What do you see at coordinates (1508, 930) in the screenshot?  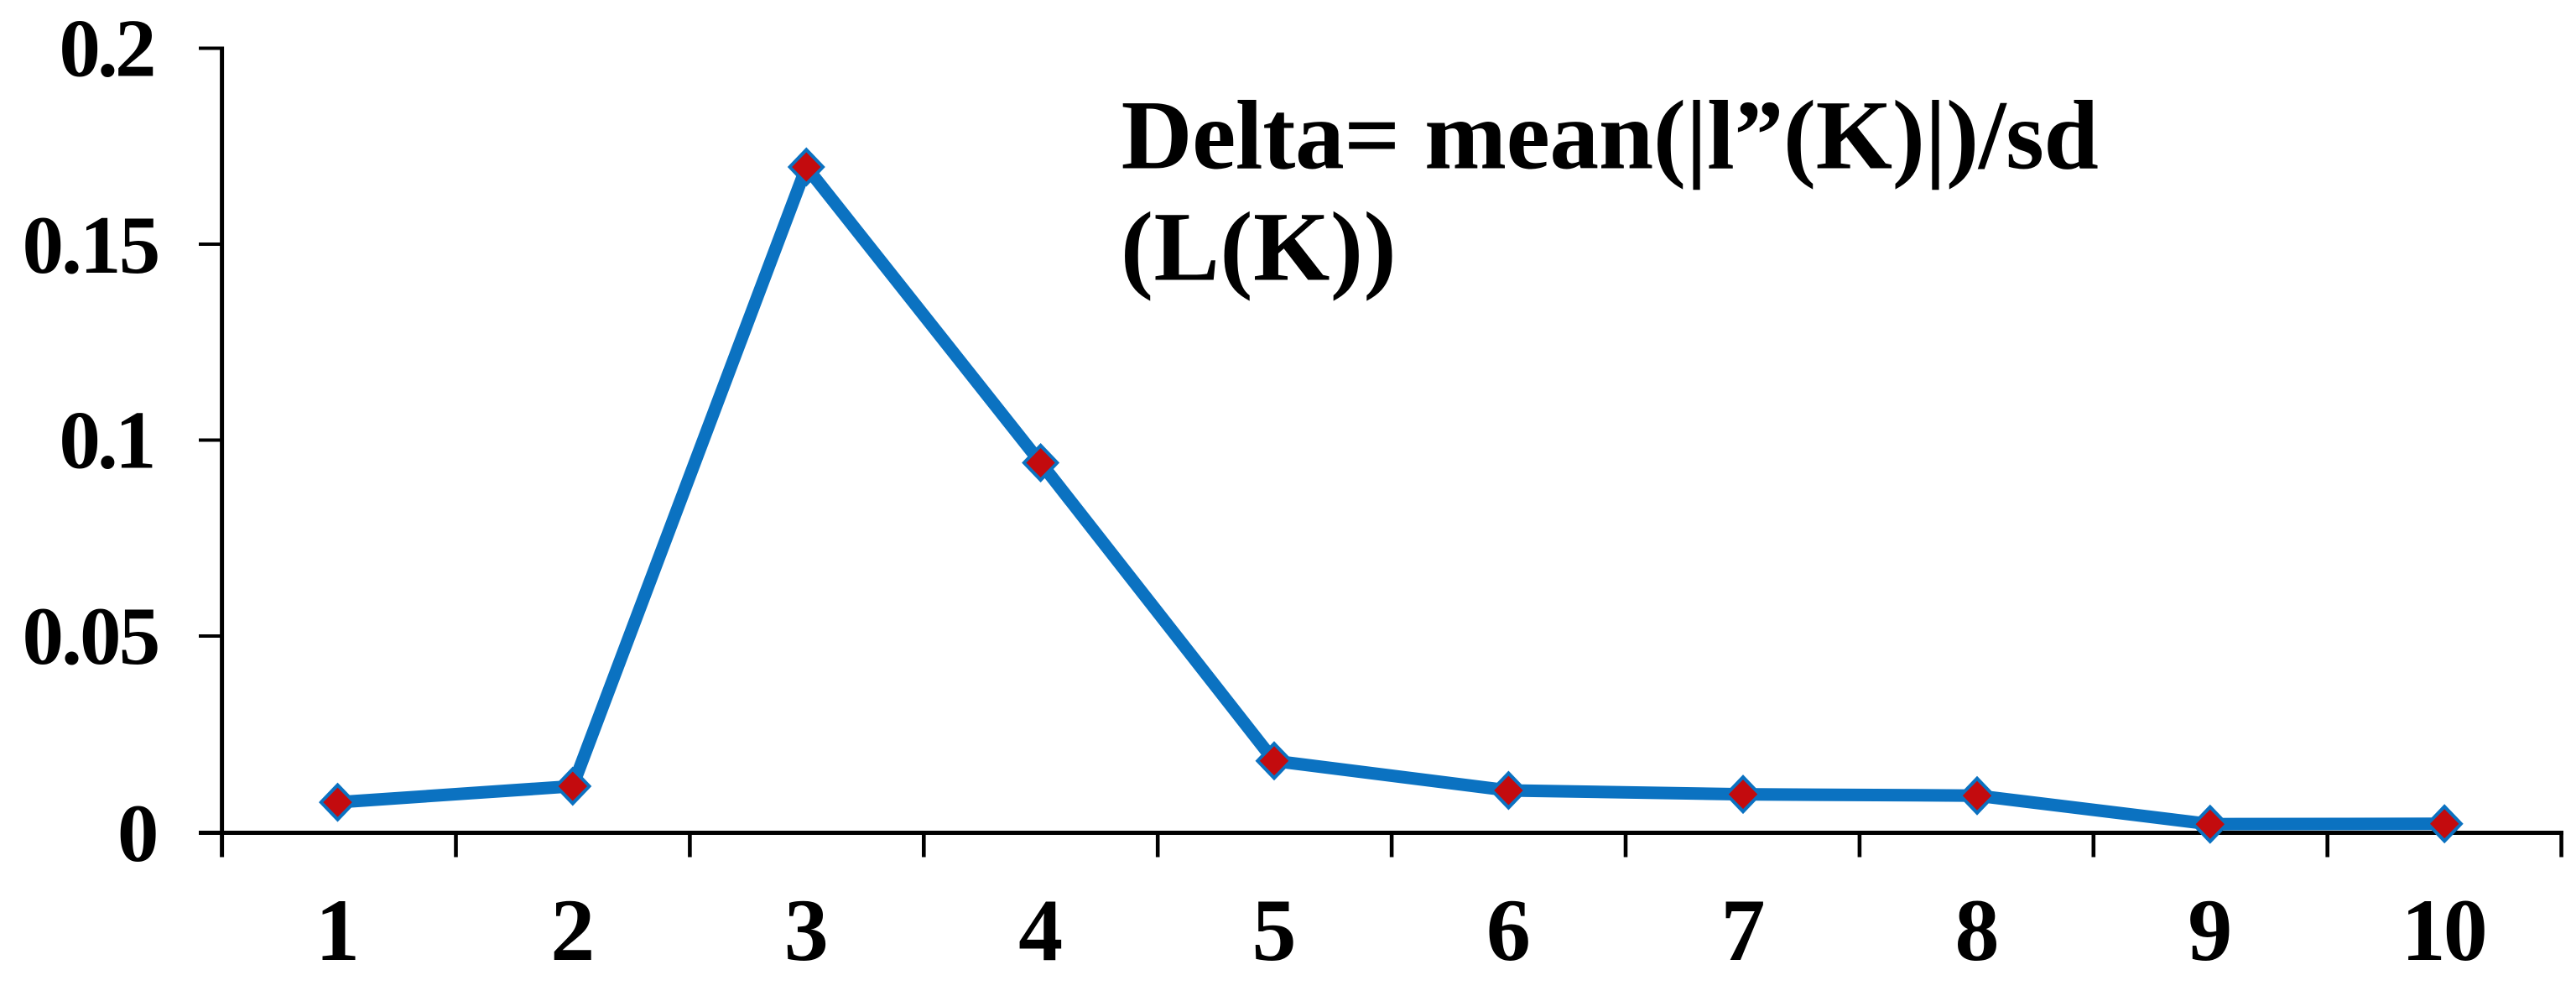 I see `svg-text: 6` at bounding box center [1508, 930].